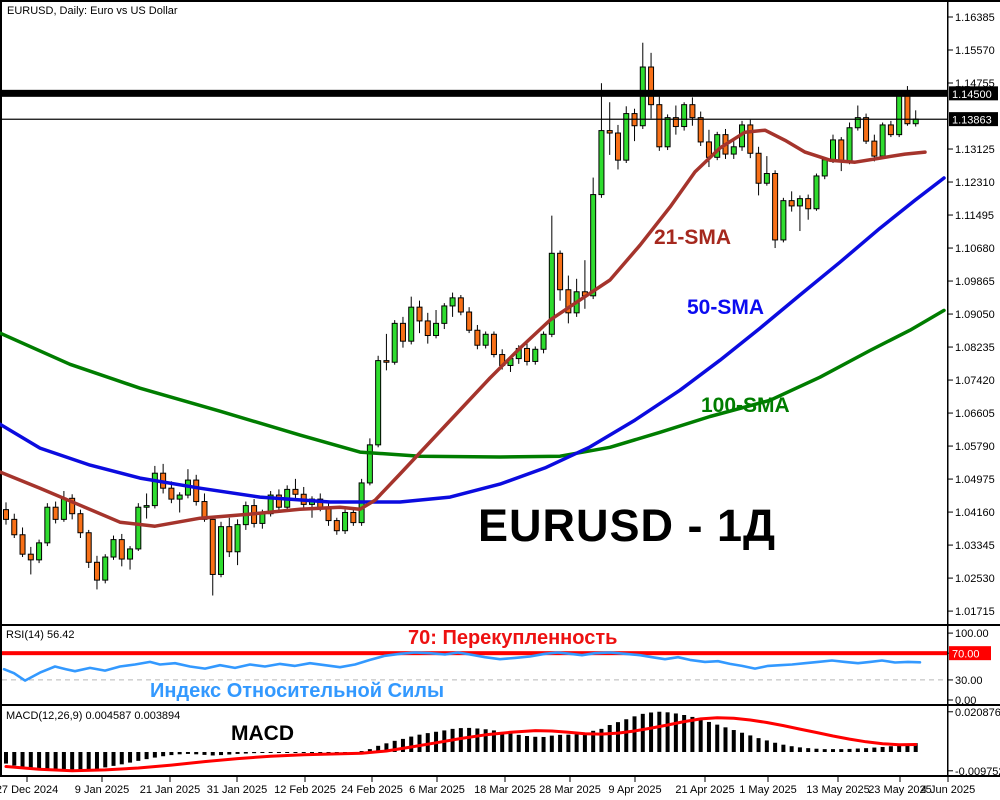 The image size is (1000, 800). Describe the element at coordinates (40, 635) in the screenshot. I see `rsi-indicator-label: RSI(14) 56.42` at that location.